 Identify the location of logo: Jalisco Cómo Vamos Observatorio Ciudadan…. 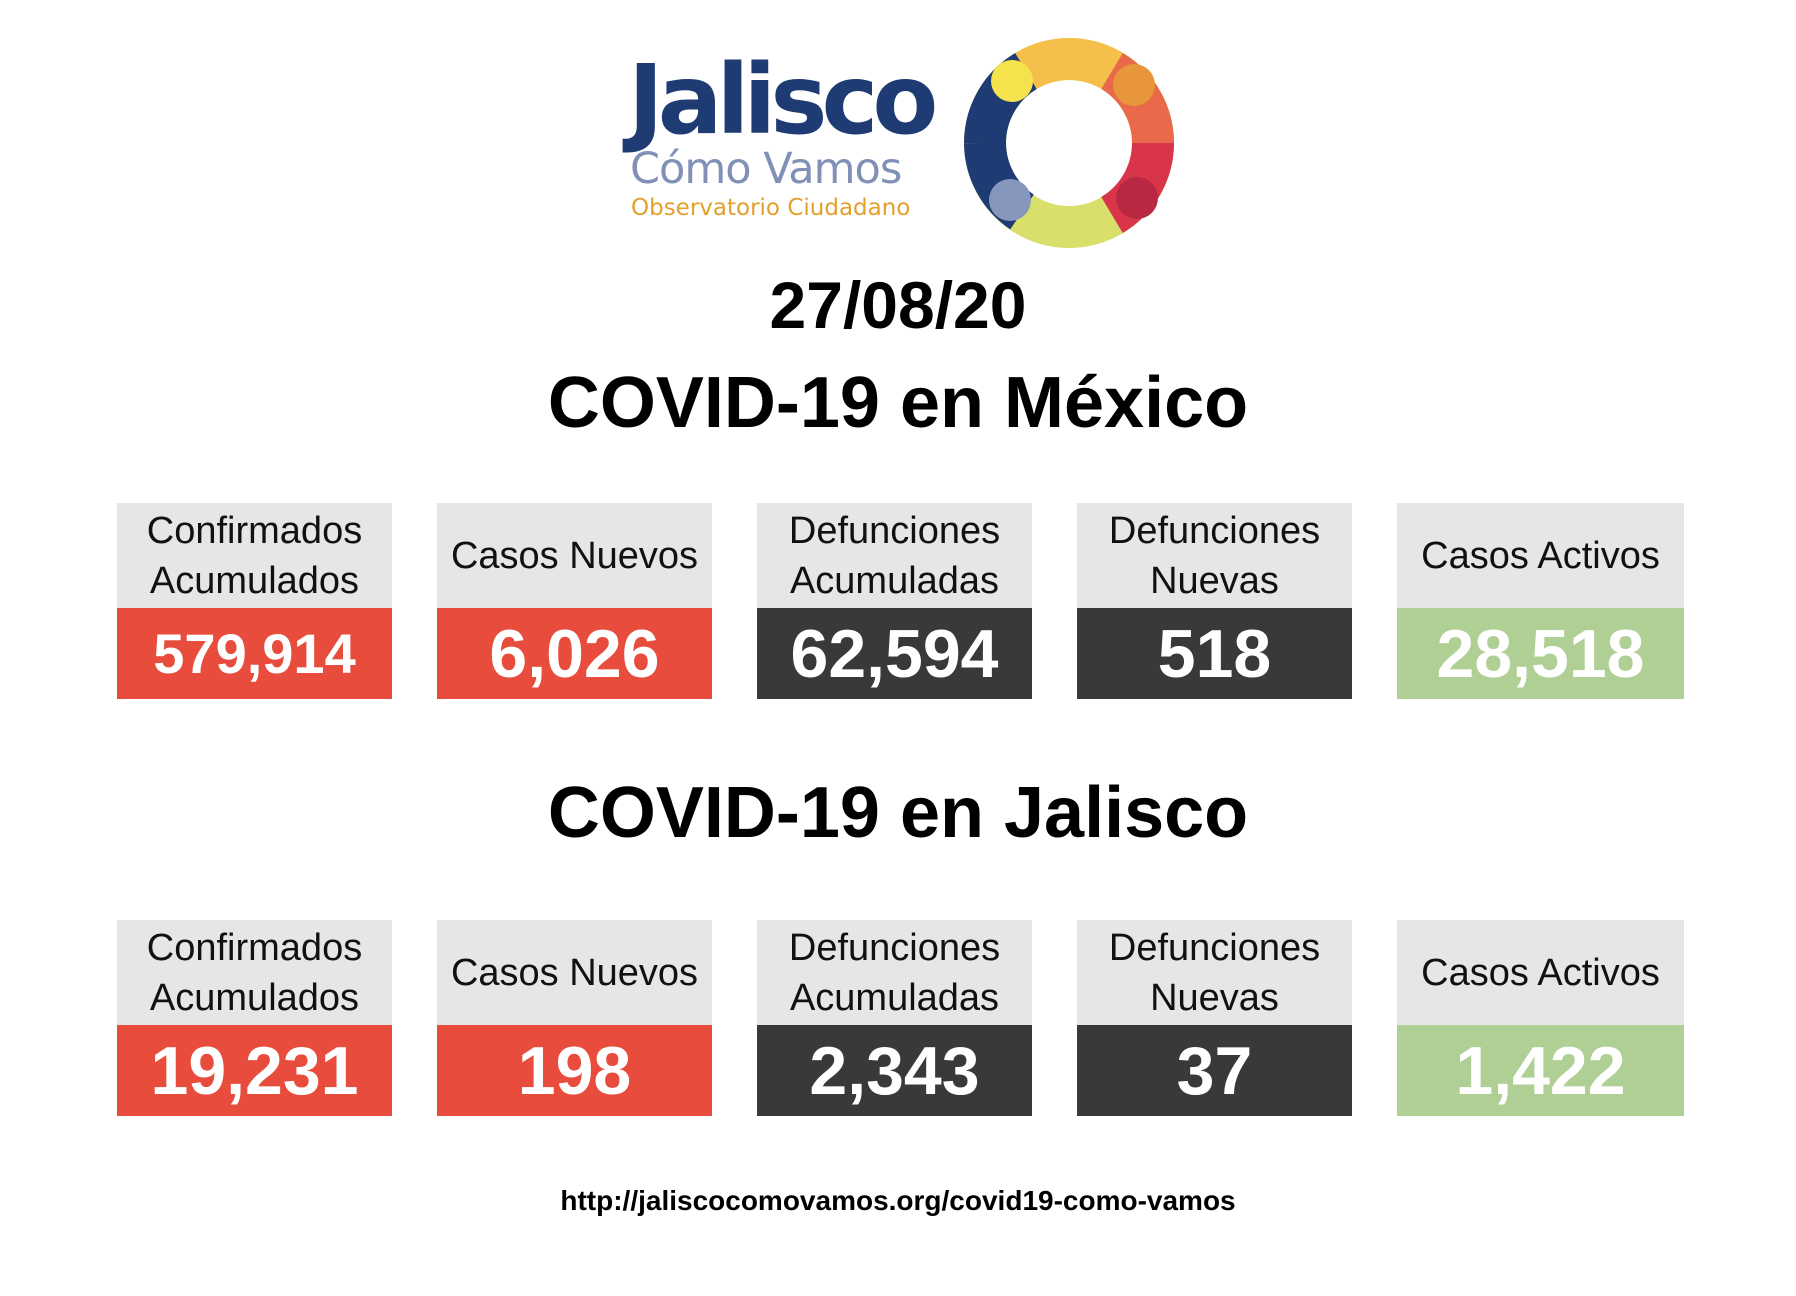
(783, 136).